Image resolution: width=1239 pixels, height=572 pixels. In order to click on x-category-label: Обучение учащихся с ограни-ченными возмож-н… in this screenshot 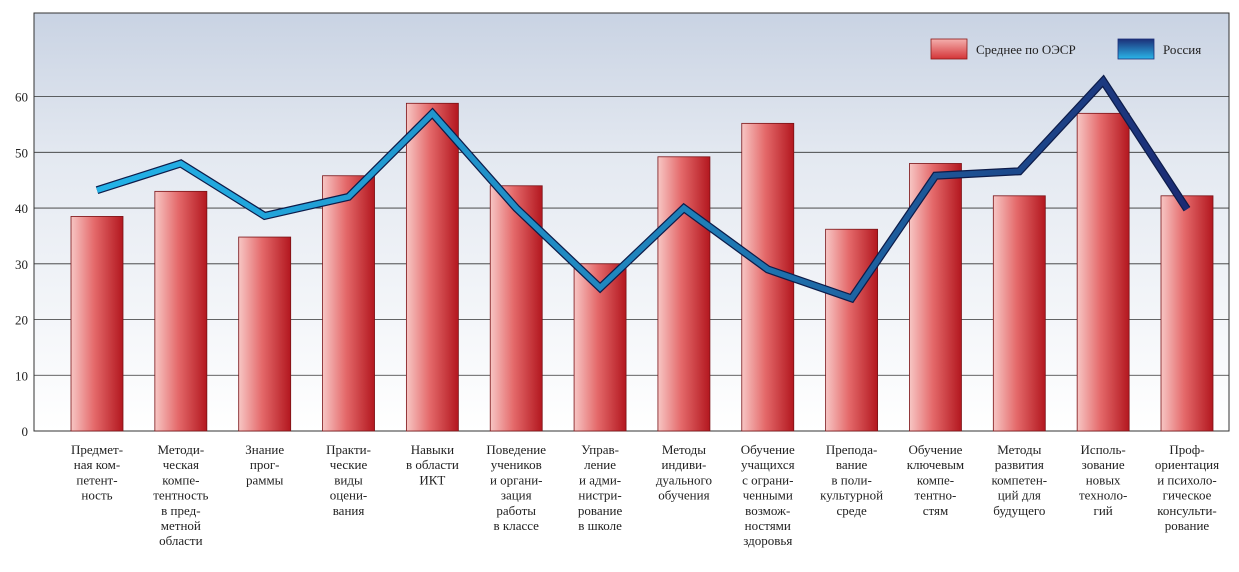, I will do `click(768, 495)`.